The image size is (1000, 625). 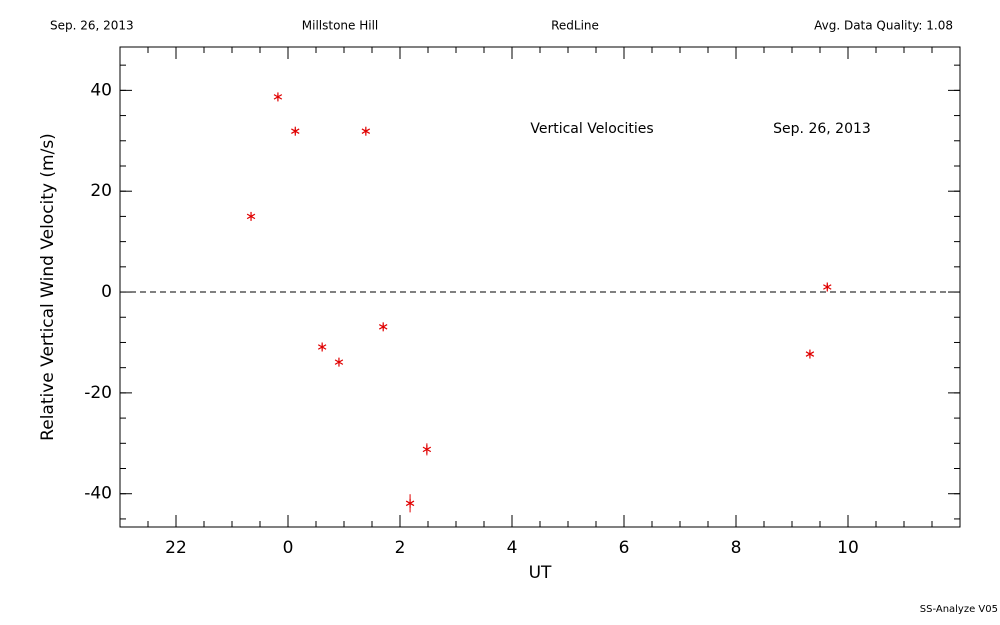 What do you see at coordinates (92, 26) in the screenshot?
I see `header-date: Sep. 26, 2013` at bounding box center [92, 26].